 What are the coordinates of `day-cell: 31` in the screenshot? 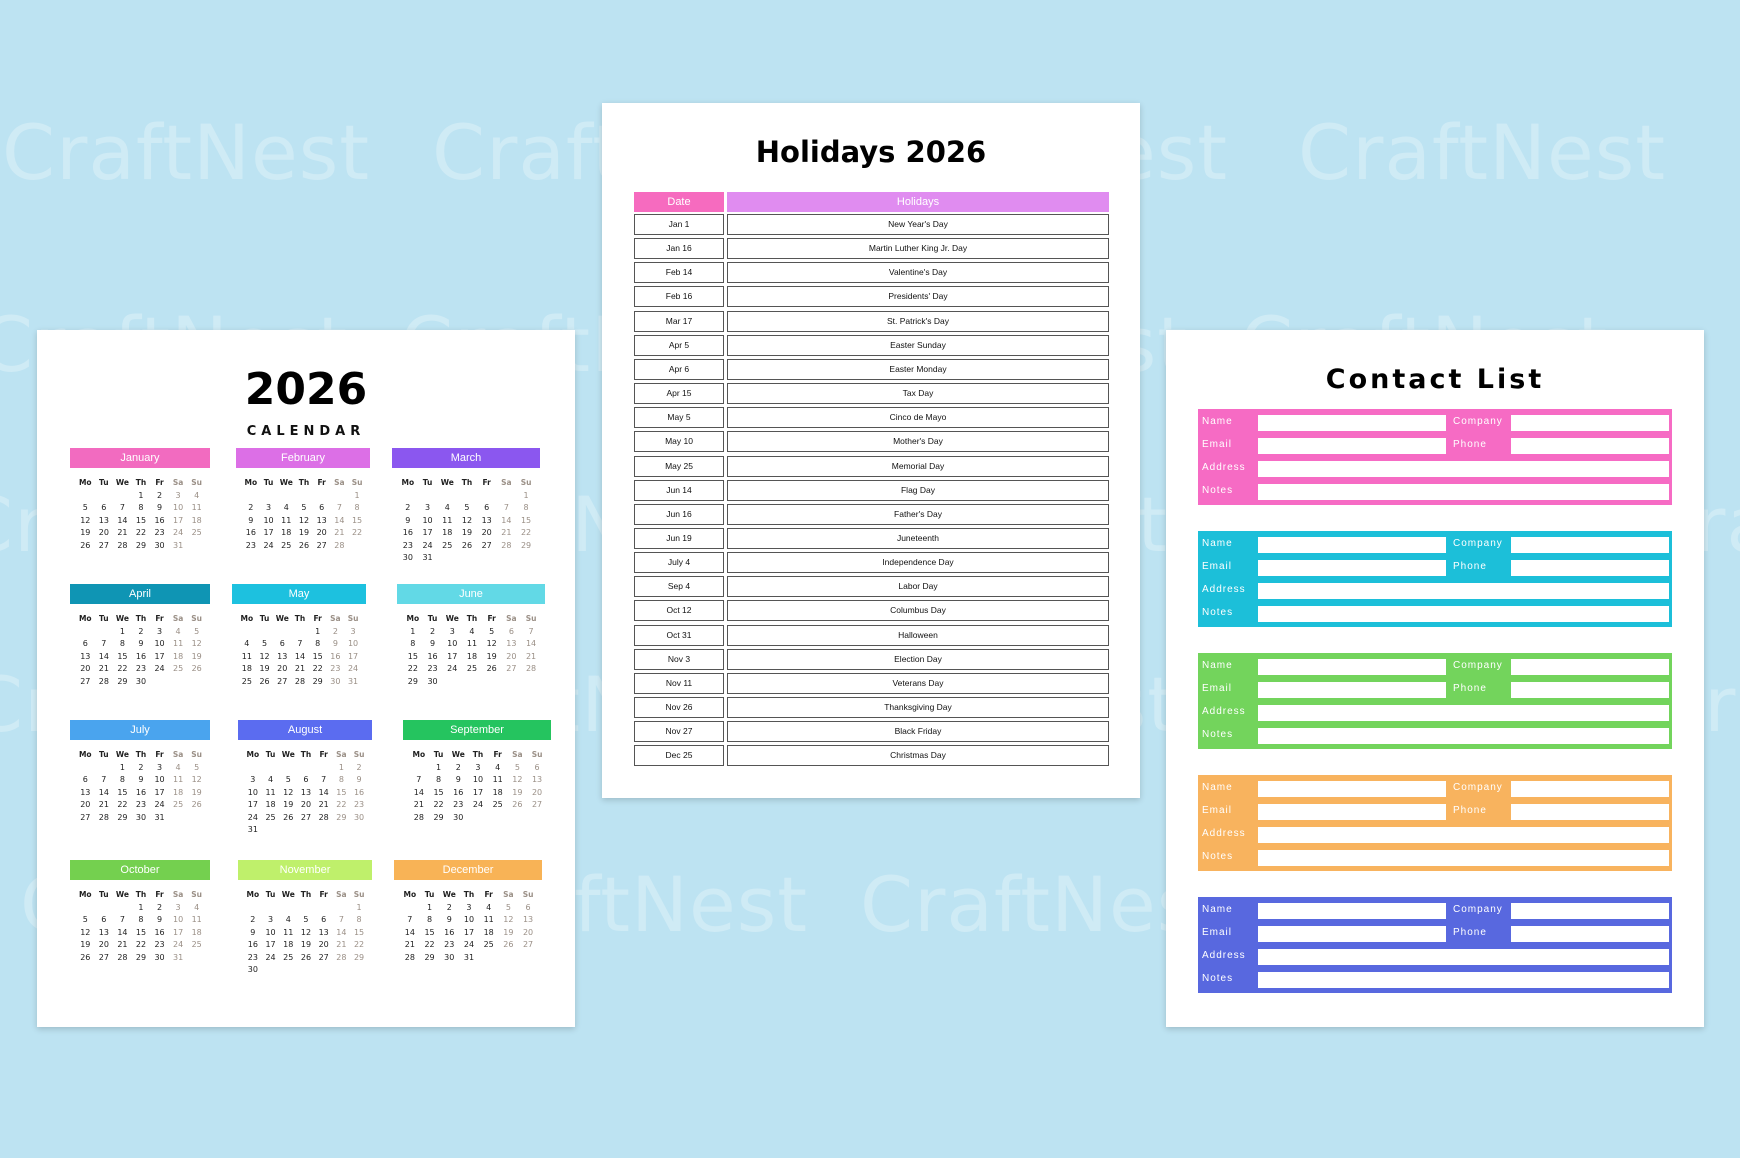 It's located at (178, 545).